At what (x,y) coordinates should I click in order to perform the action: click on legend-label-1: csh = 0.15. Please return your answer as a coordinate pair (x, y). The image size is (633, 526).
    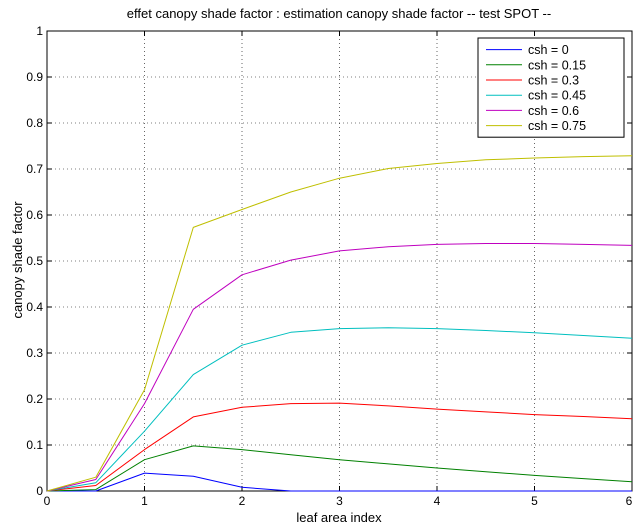
    Looking at the image, I should click on (557, 65).